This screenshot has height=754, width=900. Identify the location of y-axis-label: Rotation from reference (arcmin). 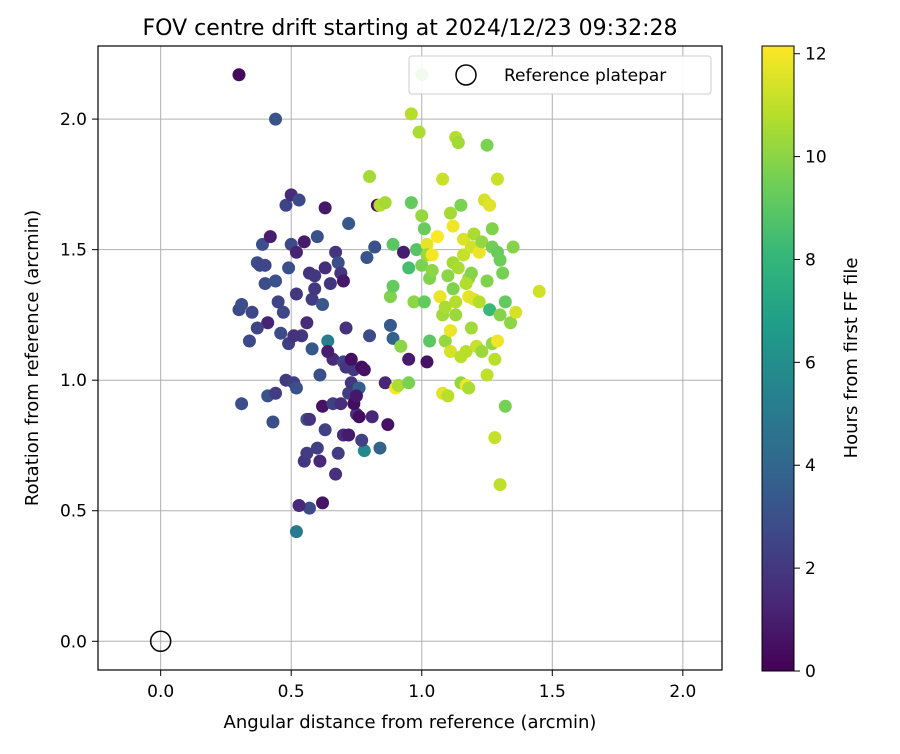
(32, 358).